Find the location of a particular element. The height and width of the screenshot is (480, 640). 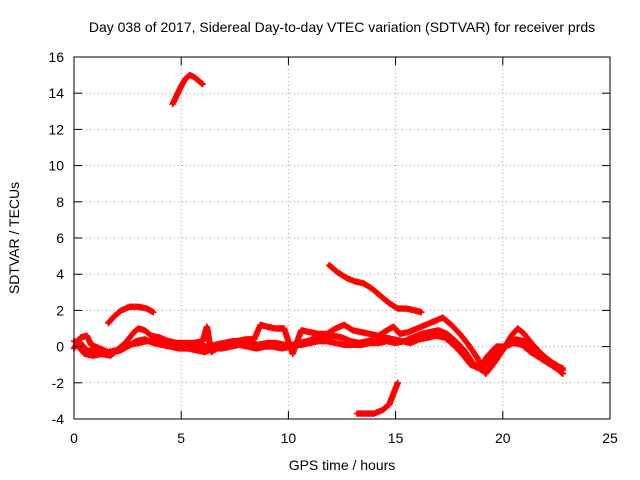

series-arc-low is located at coordinates (377, 398).